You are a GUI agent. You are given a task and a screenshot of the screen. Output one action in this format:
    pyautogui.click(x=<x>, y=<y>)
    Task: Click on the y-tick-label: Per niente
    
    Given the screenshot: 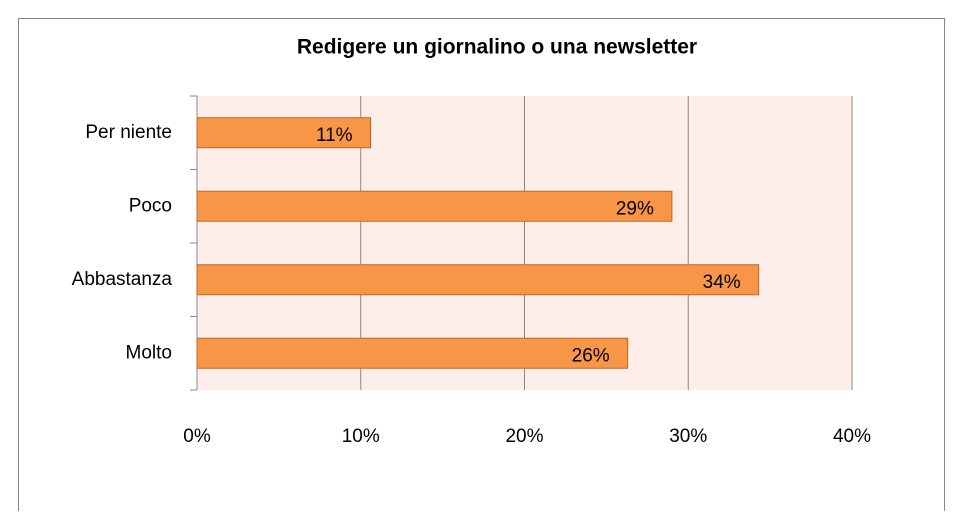 What is the action you would take?
    pyautogui.click(x=128, y=132)
    